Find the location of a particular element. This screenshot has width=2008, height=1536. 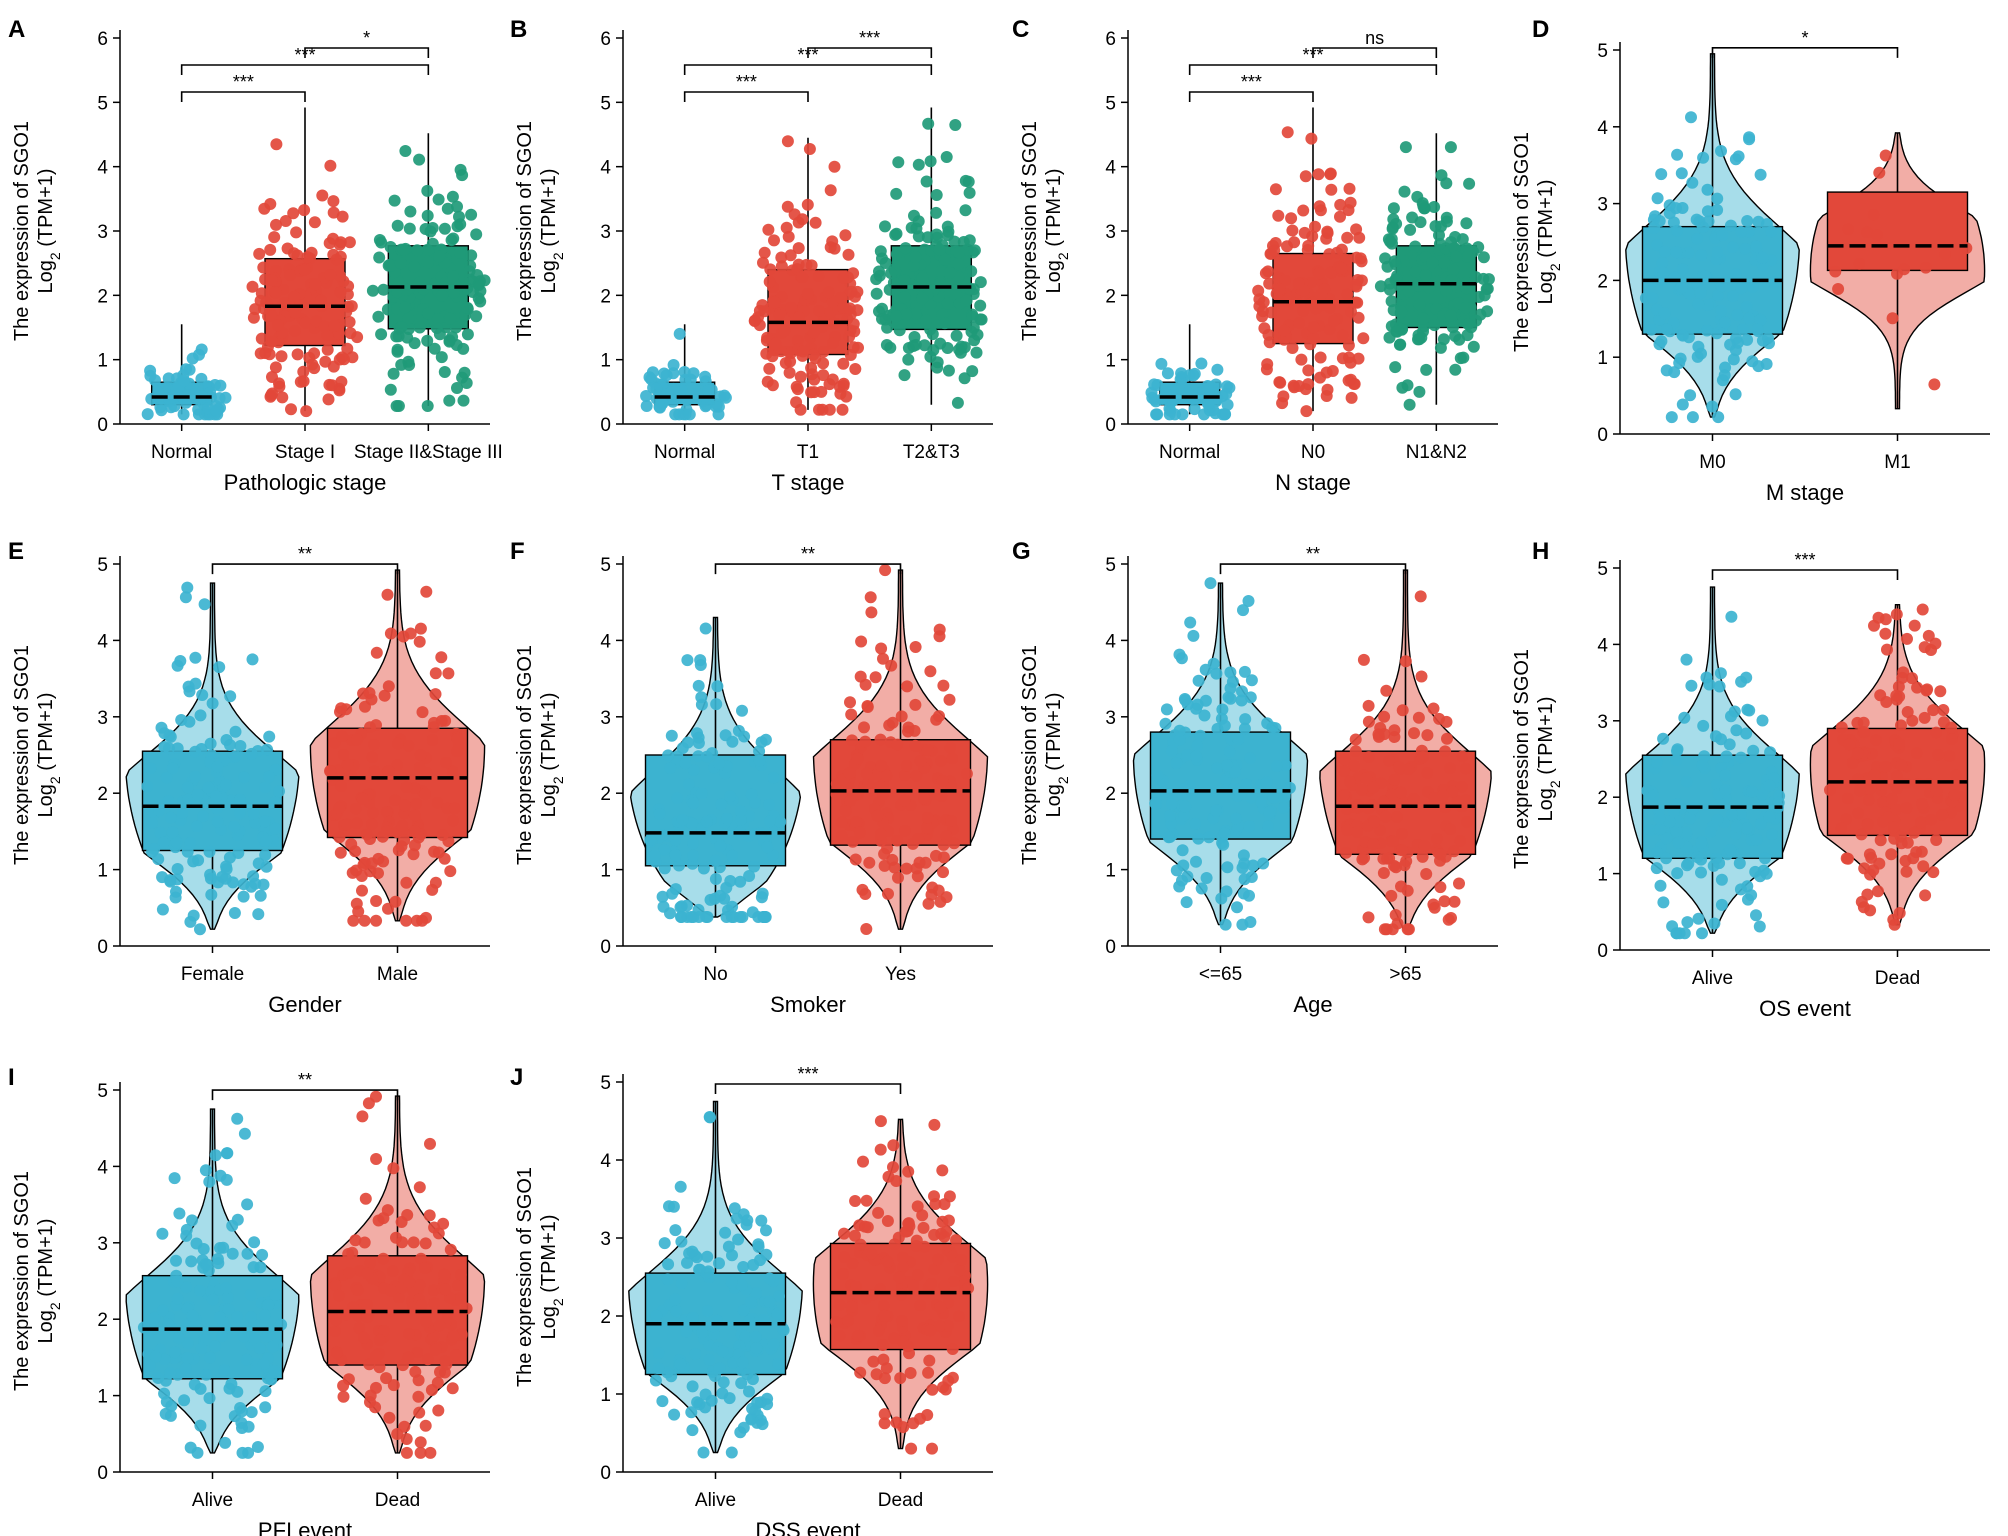

y-axis-title-units: Log2 (TPM+1) is located at coordinates (1549, 241).